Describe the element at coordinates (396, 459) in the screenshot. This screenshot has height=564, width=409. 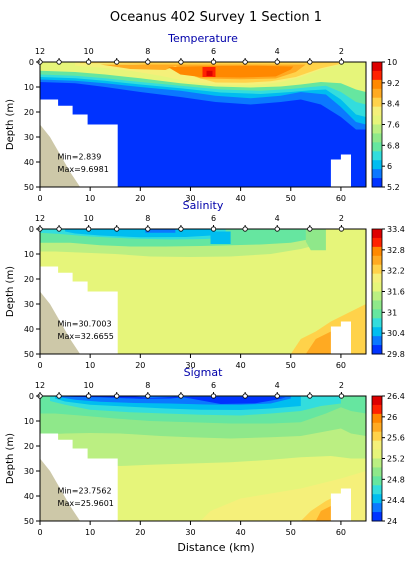
I see `colorbar-label: 25.2` at that location.